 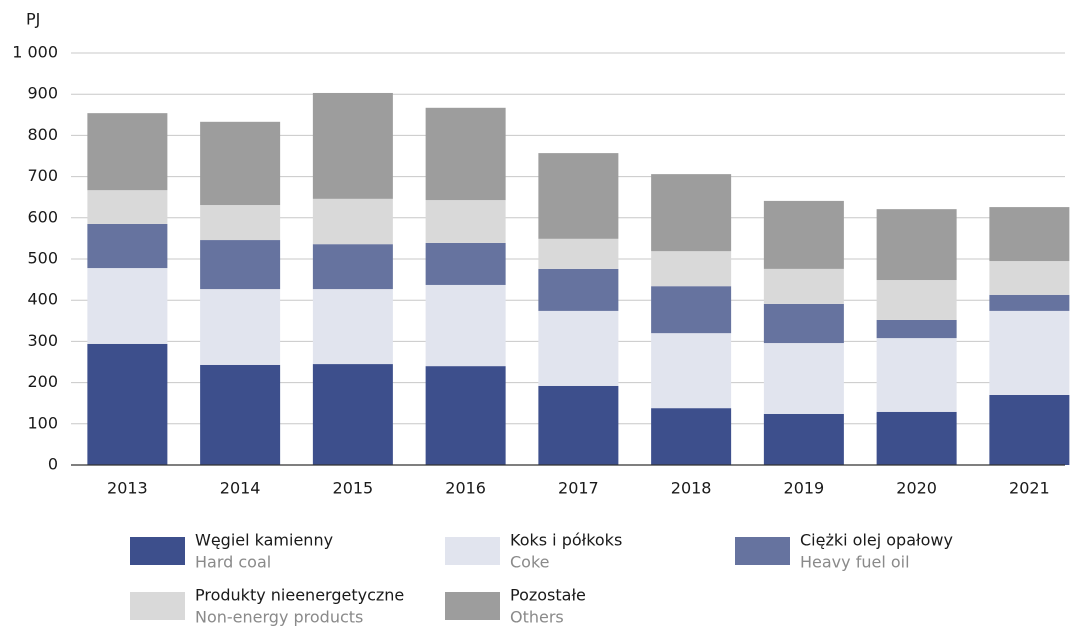 What do you see at coordinates (42, 340) in the screenshot?
I see `y-tick-label: 300` at bounding box center [42, 340].